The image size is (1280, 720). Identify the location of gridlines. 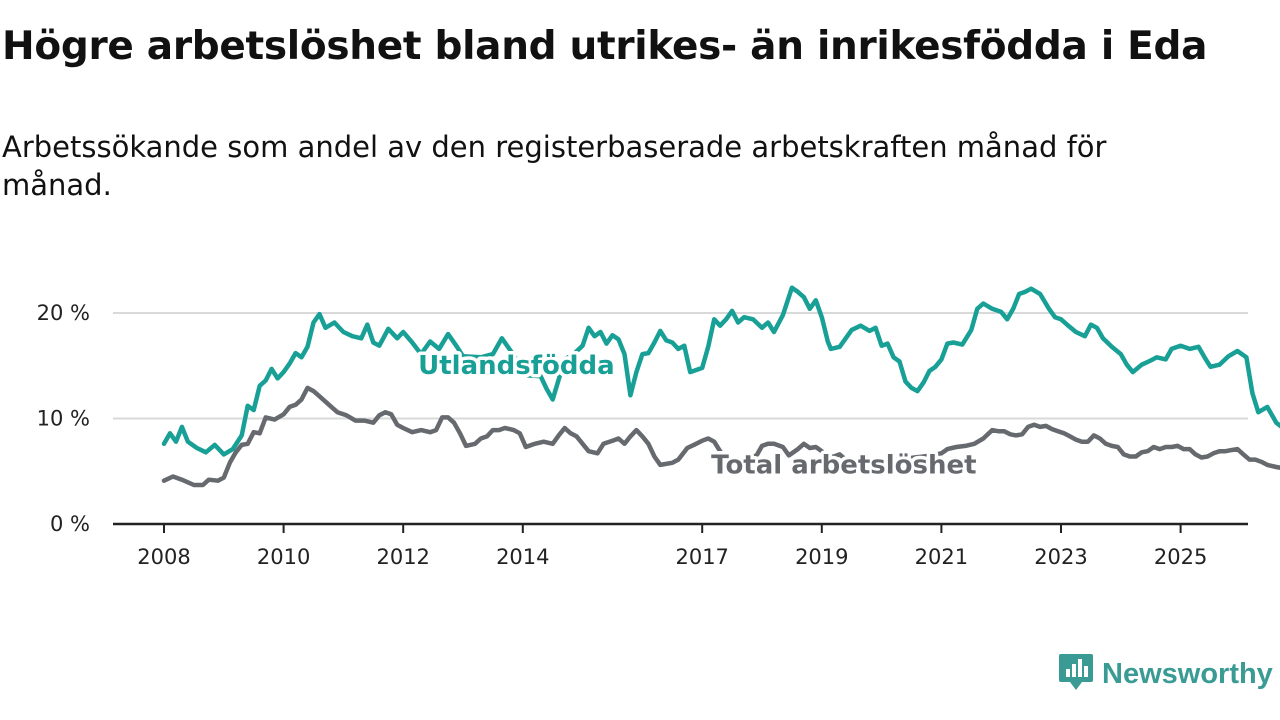
(680, 366).